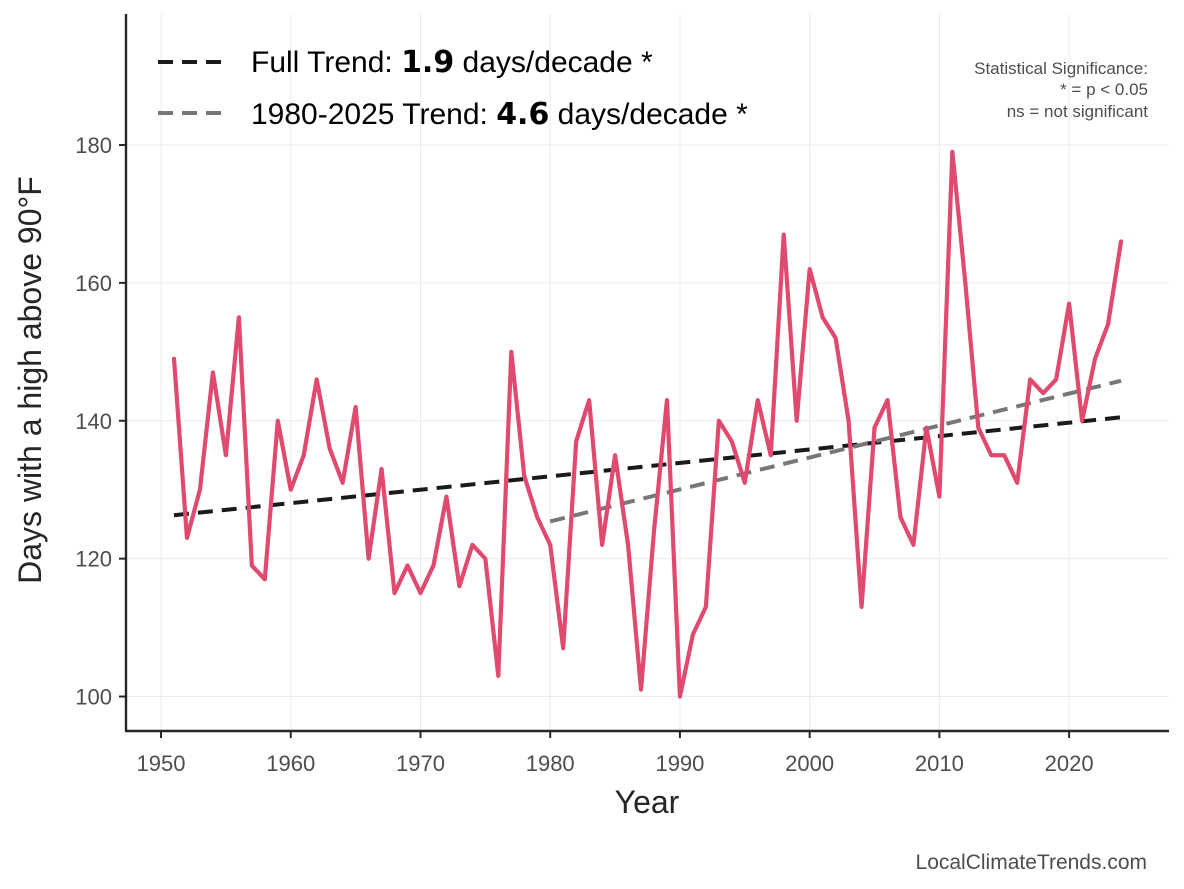 Image resolution: width=1184 pixels, height=889 pixels. What do you see at coordinates (647, 802) in the screenshot?
I see `x-axis-title: Year` at bounding box center [647, 802].